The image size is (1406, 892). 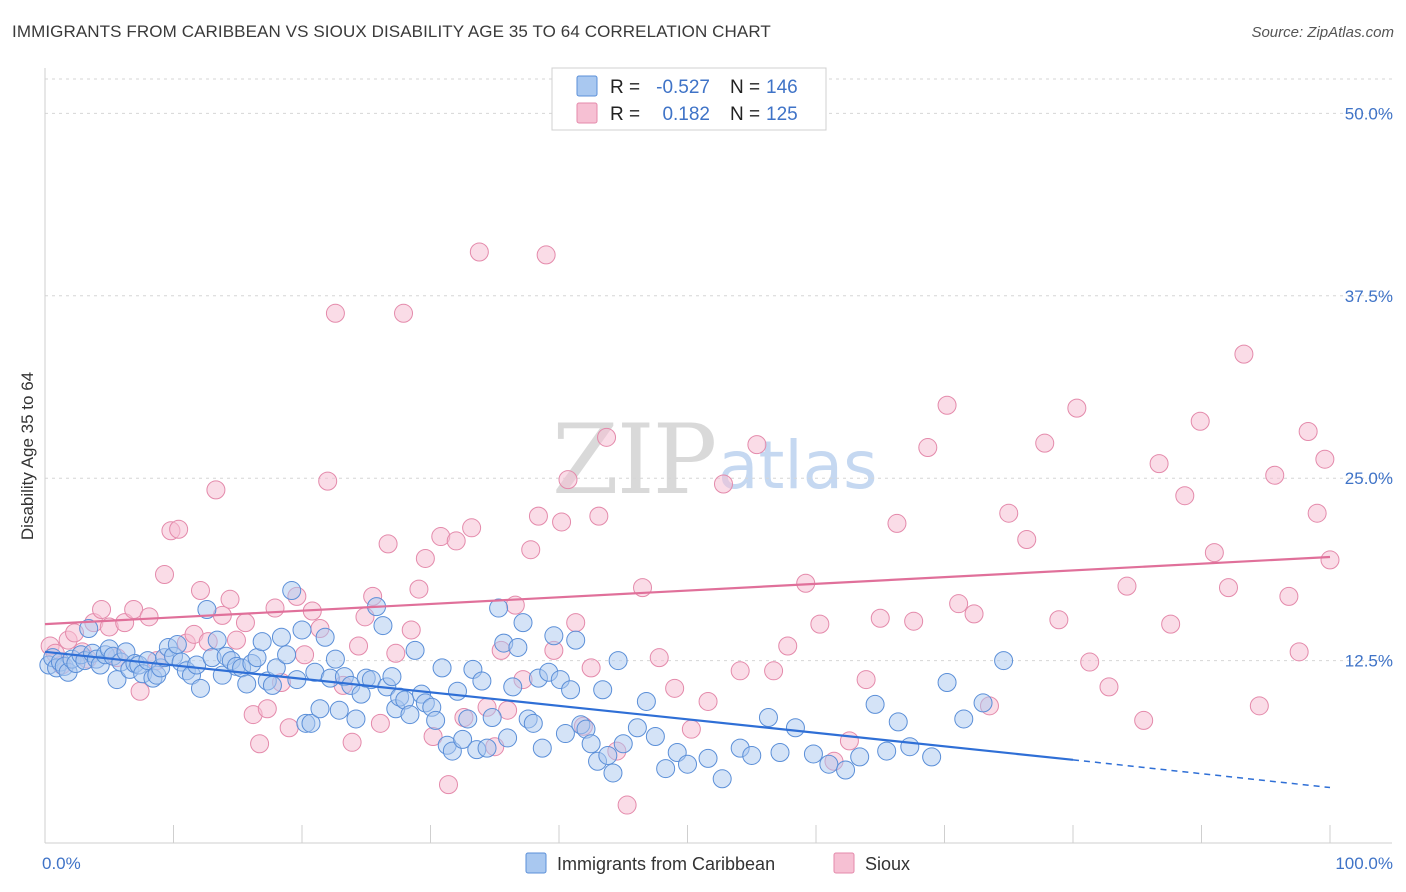 What do you see at coordinates (844, 863) in the screenshot?
I see `series-swatch-sioux` at bounding box center [844, 863].